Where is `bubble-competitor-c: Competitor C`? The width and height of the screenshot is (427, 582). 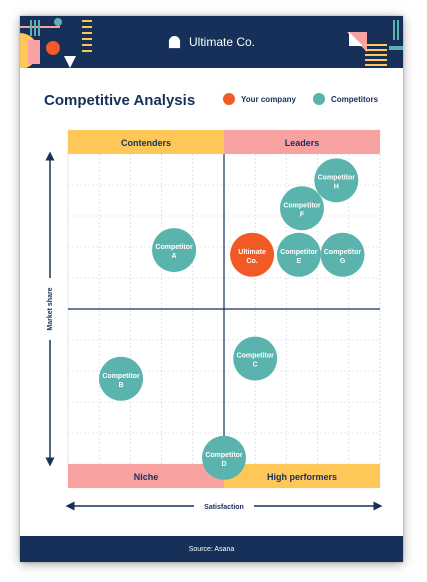 bubble-competitor-c: Competitor C is located at coordinates (255, 358).